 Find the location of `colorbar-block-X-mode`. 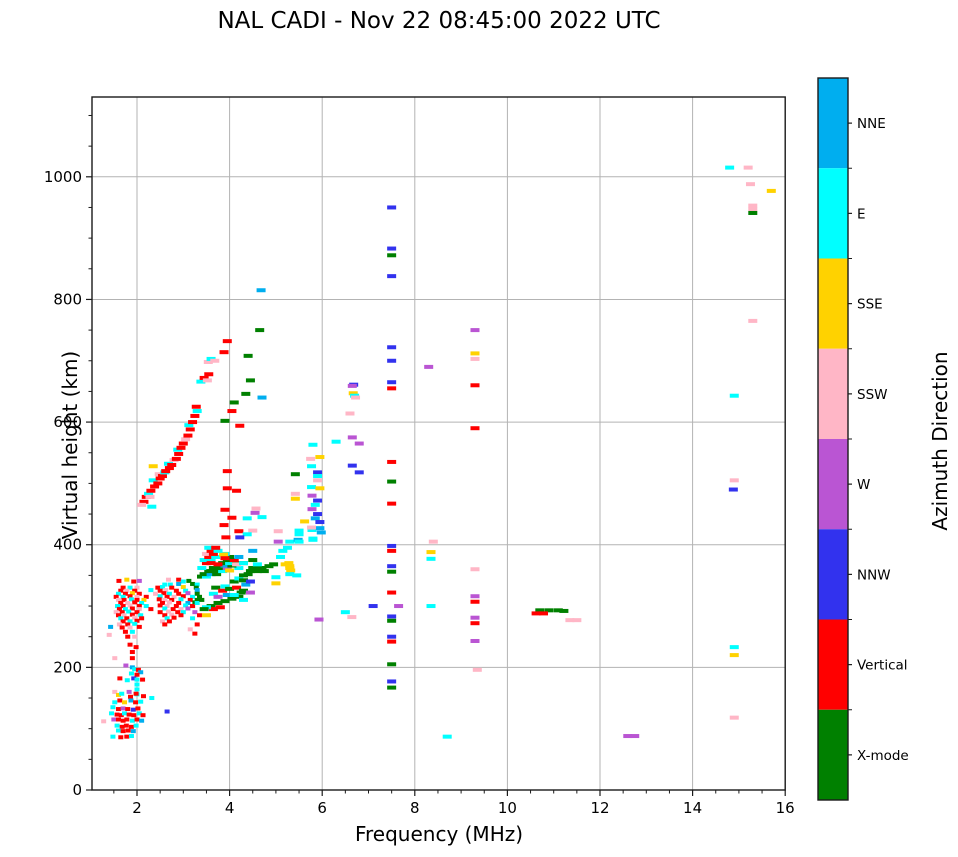

colorbar-block-X-mode is located at coordinates (833, 754).